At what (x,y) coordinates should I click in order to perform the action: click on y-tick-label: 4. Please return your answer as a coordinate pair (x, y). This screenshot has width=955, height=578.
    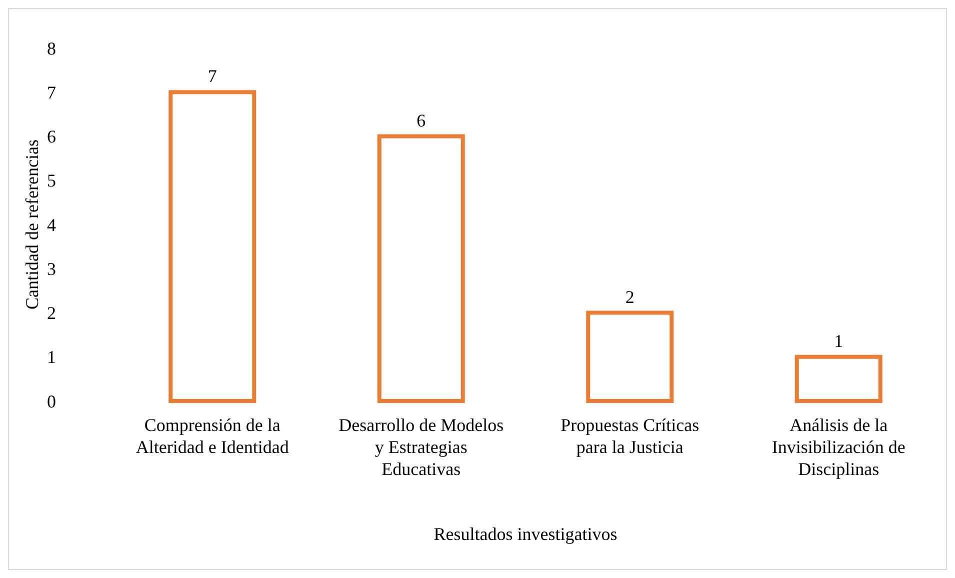
    Looking at the image, I should click on (51, 224).